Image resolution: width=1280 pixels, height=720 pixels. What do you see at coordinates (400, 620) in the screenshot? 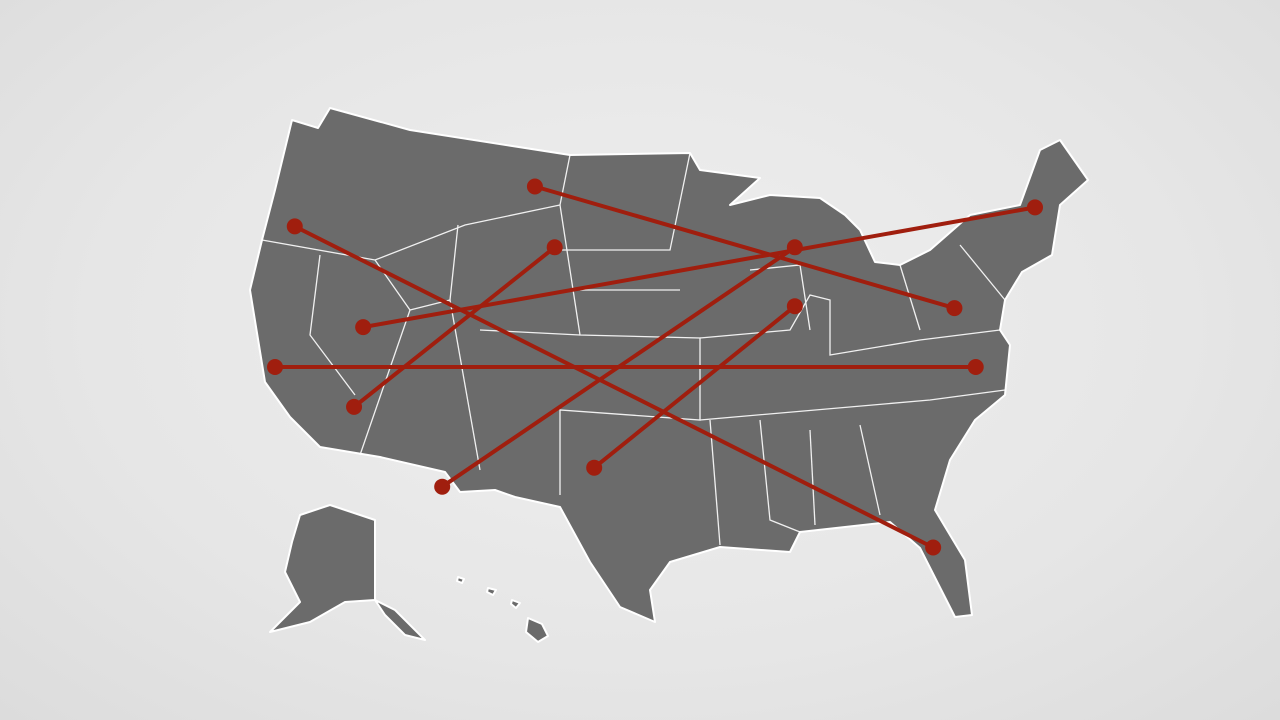
I see `alaska-panhandle` at bounding box center [400, 620].